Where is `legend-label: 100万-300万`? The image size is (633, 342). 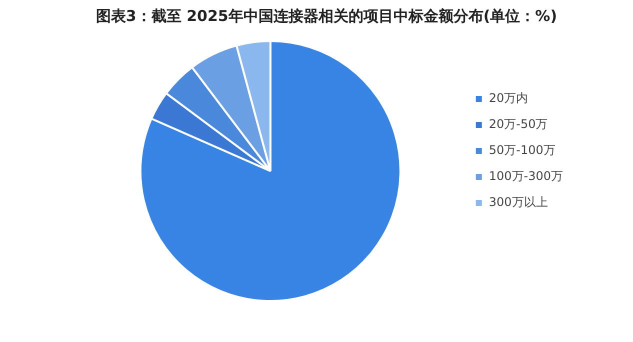
legend-label: 100万-300万 is located at coordinates (525, 176).